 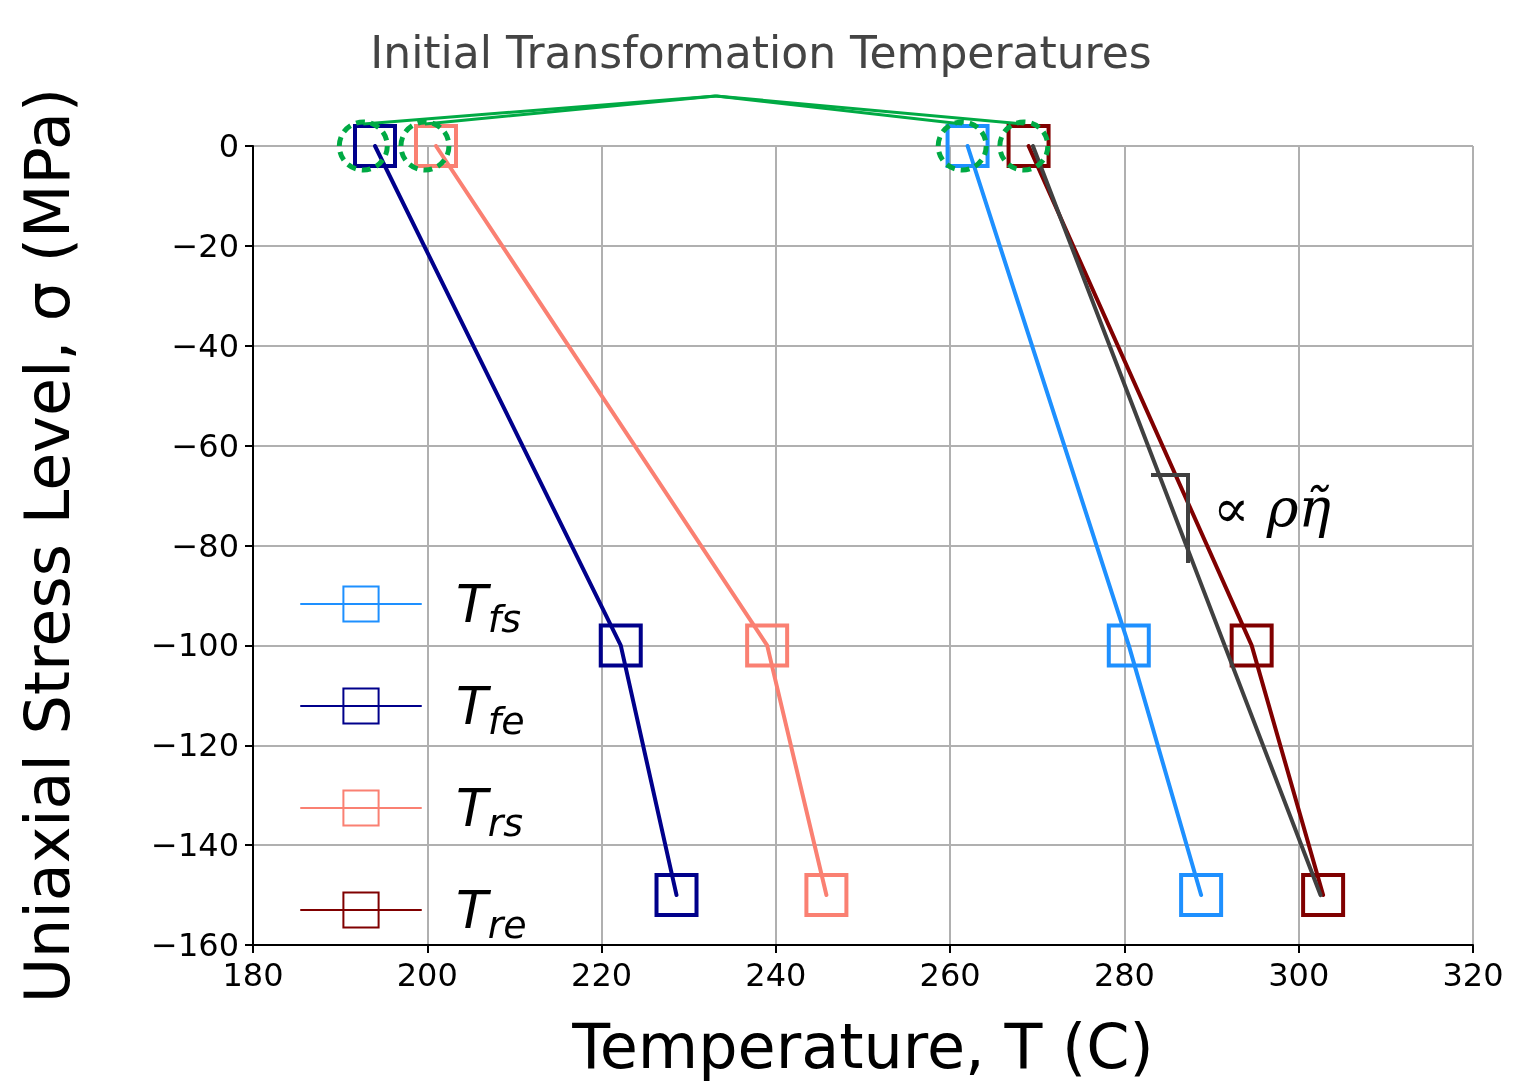 I want to click on x-axis-title: Temperature, T (C), so click(x=862, y=1046).